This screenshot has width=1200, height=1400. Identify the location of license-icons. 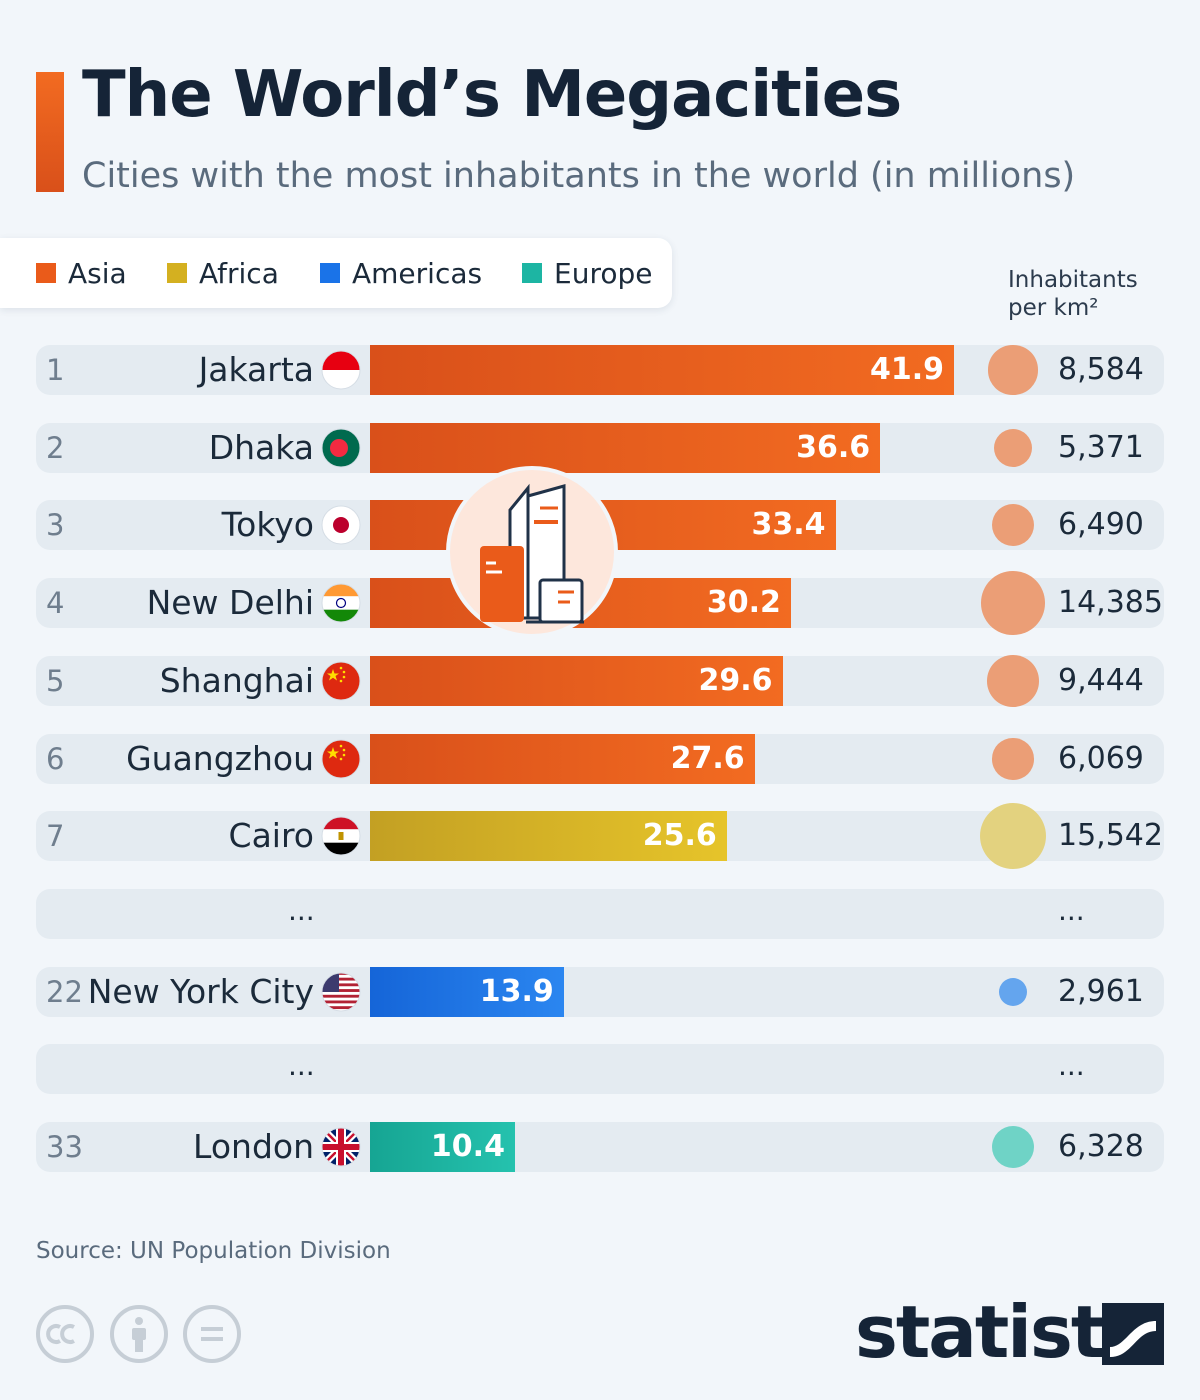
(138, 1334).